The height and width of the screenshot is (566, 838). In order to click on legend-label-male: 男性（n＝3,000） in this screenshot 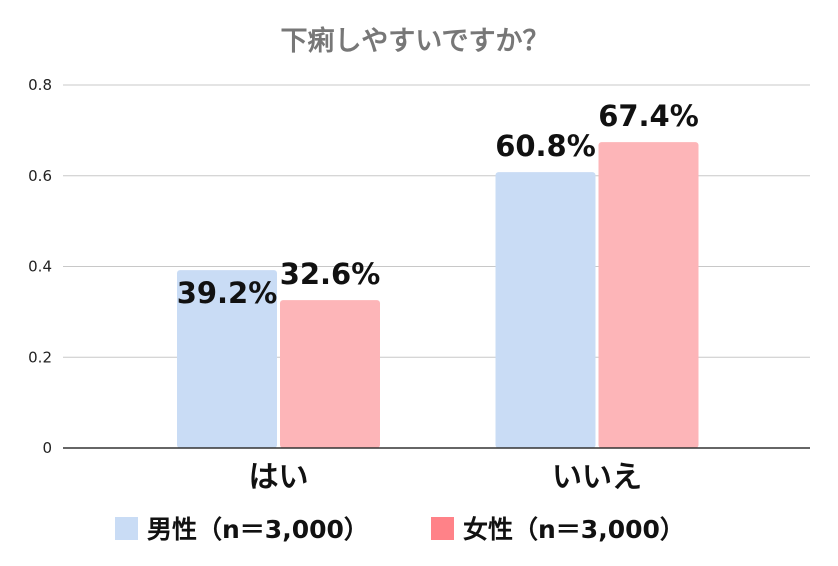, I will do `click(258, 529)`.